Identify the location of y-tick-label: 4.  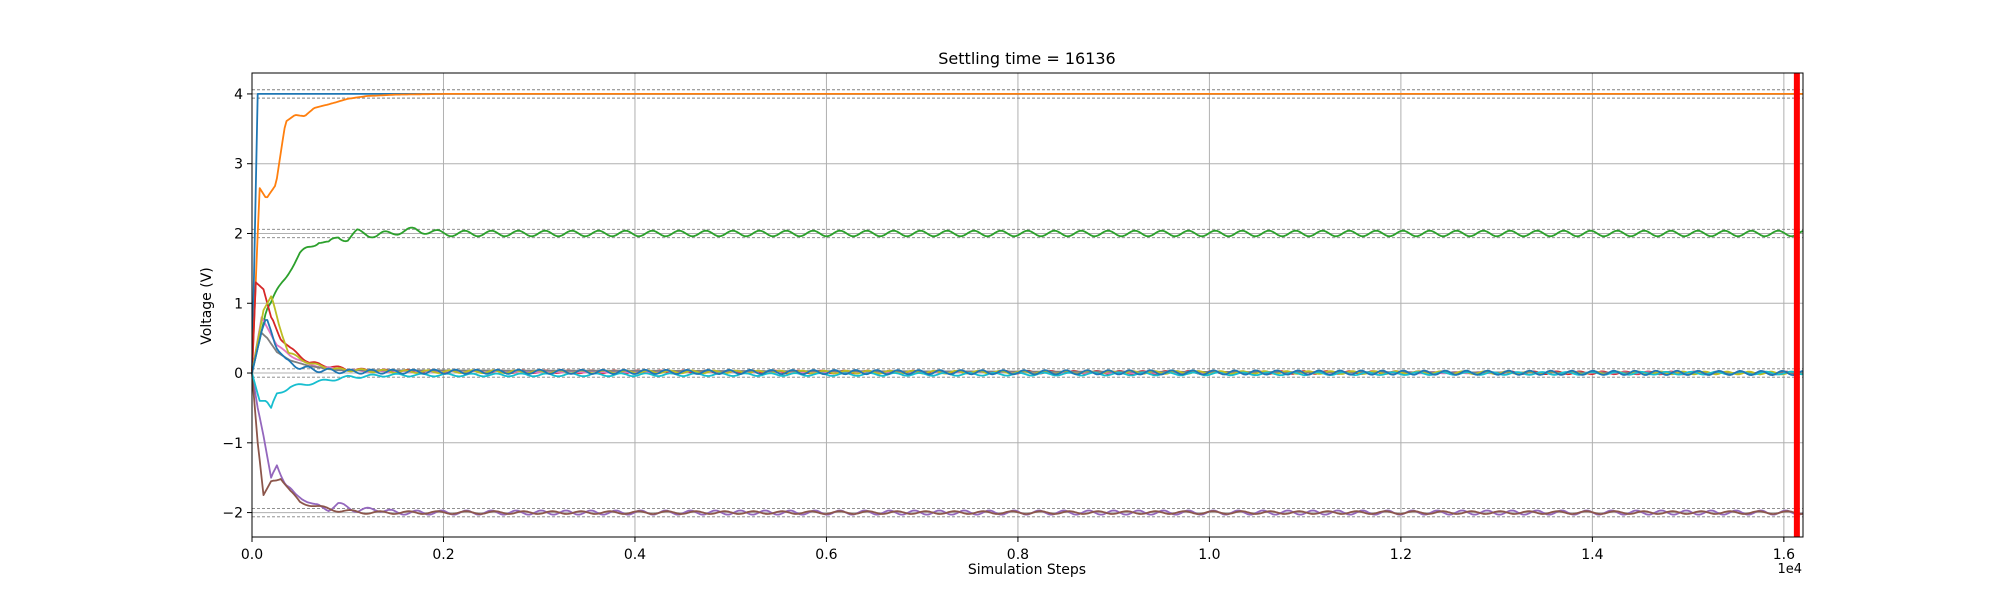
(238, 95).